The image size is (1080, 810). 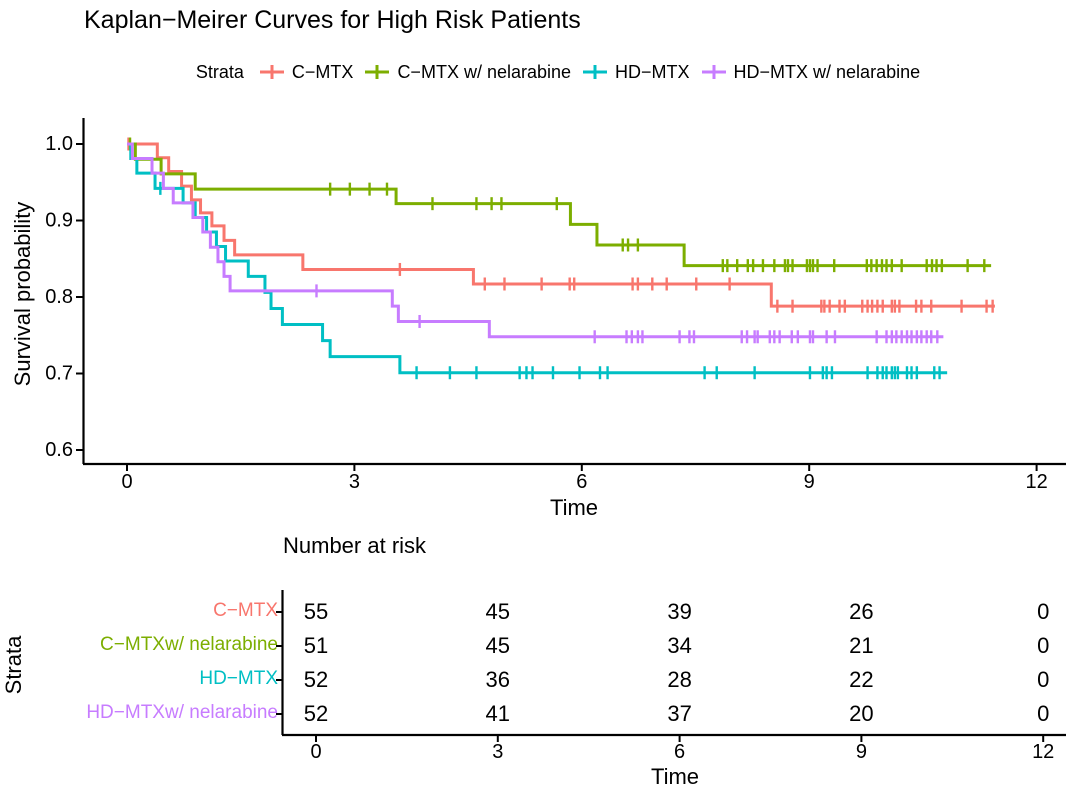 I want to click on legend-entry-hd-mtx: HD−MTX, so click(x=635, y=72).